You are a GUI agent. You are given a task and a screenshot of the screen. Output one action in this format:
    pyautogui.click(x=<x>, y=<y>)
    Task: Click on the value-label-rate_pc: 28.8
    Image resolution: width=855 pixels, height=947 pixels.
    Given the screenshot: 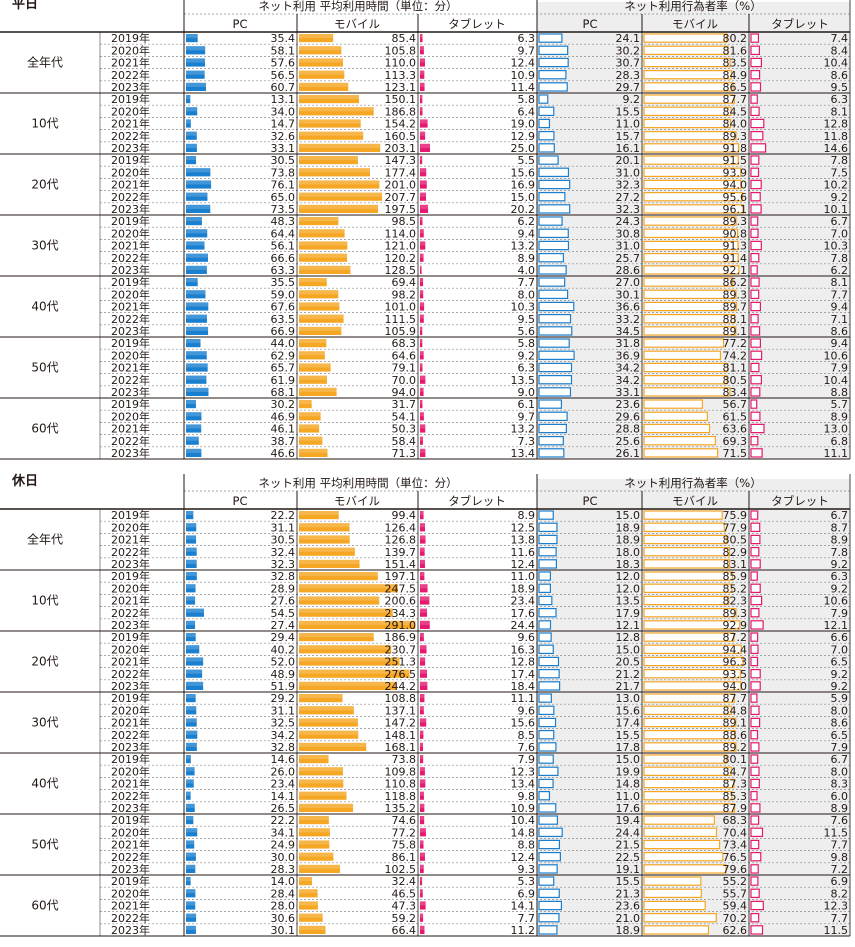 What is the action you would take?
    pyautogui.click(x=628, y=429)
    